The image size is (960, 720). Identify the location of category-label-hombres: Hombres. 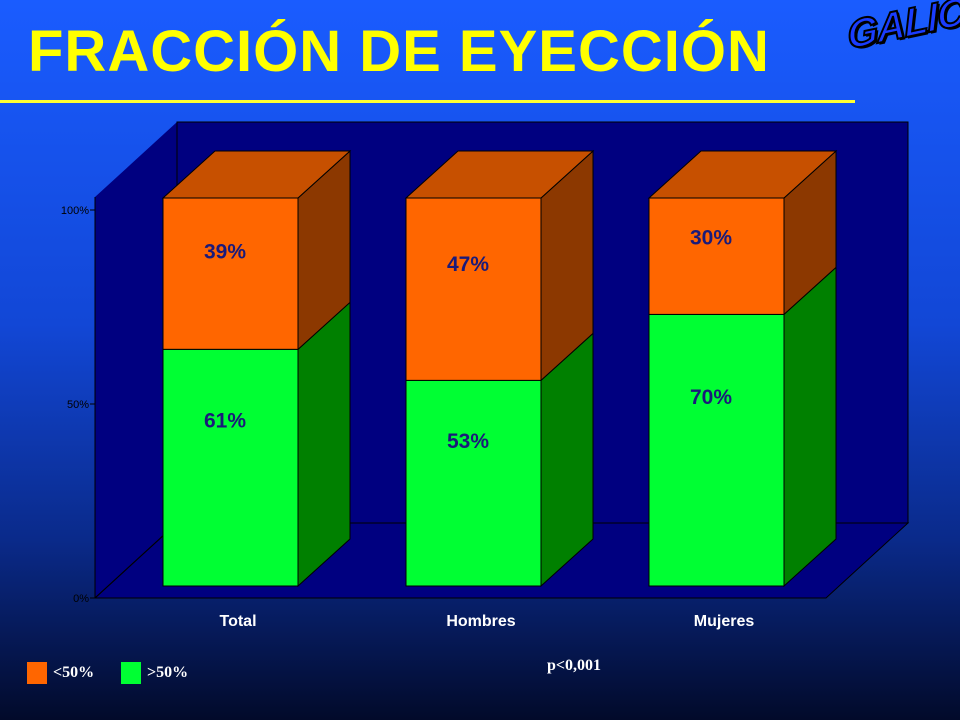
(480, 621).